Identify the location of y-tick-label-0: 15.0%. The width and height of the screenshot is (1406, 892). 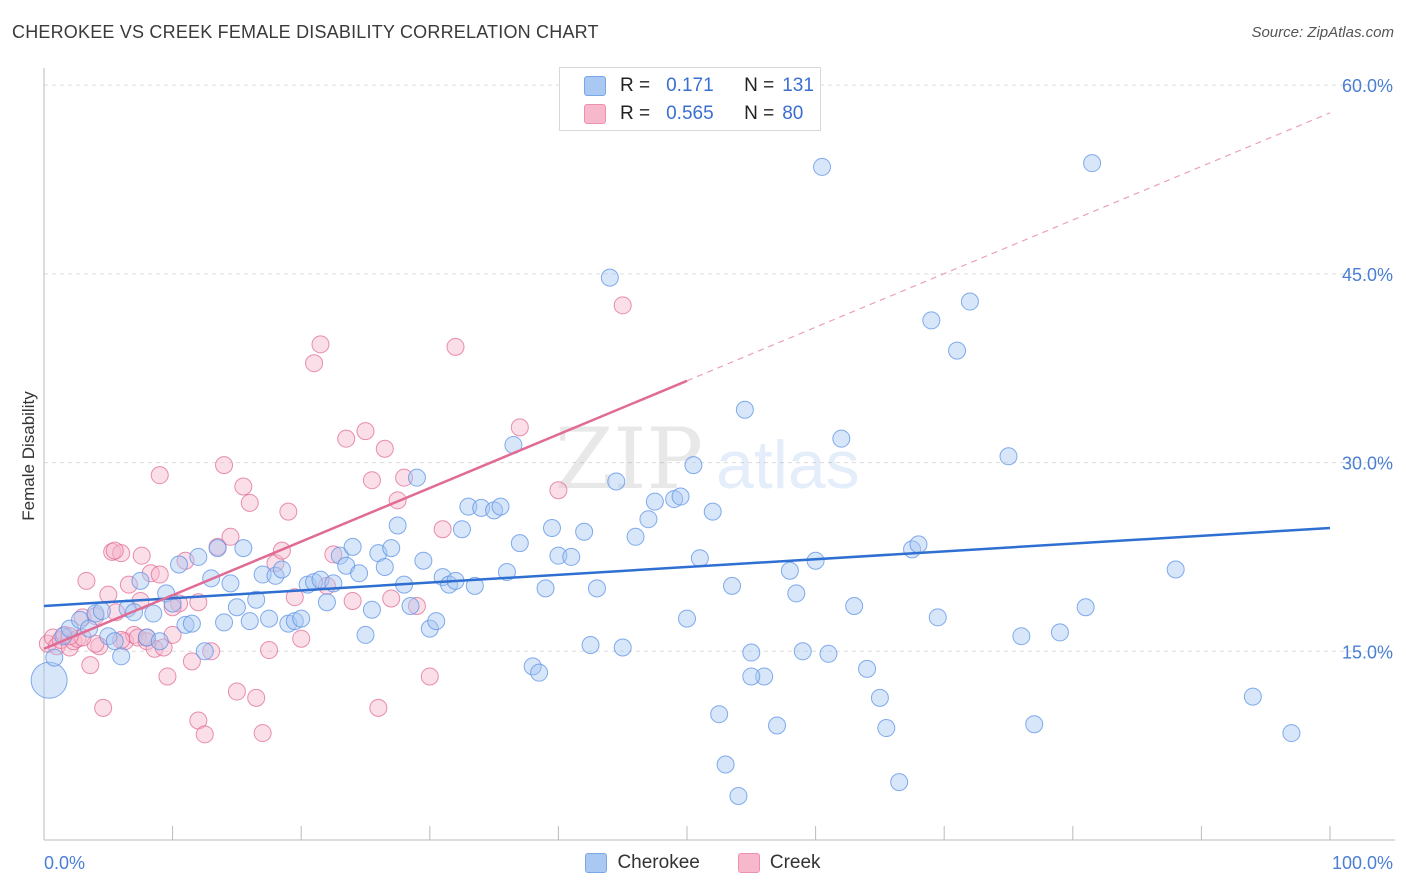
(1367, 652).